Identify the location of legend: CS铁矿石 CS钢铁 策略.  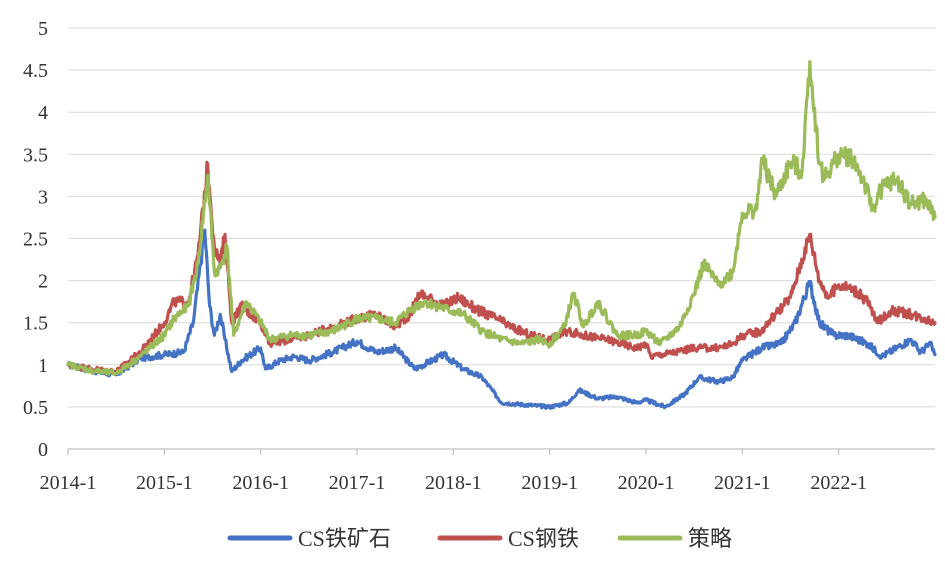
(479, 538).